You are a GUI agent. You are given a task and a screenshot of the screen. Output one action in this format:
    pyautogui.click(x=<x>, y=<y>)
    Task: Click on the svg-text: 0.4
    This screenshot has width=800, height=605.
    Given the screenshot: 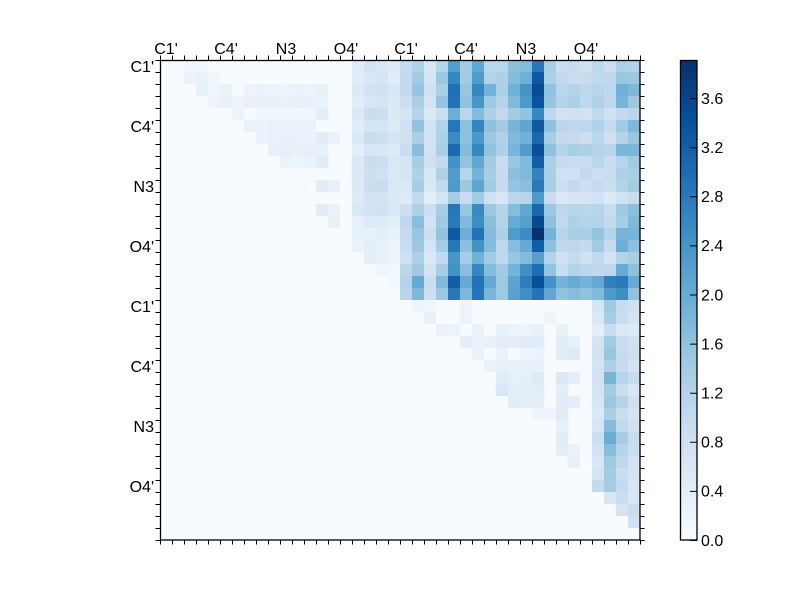 What is the action you would take?
    pyautogui.click(x=712, y=492)
    